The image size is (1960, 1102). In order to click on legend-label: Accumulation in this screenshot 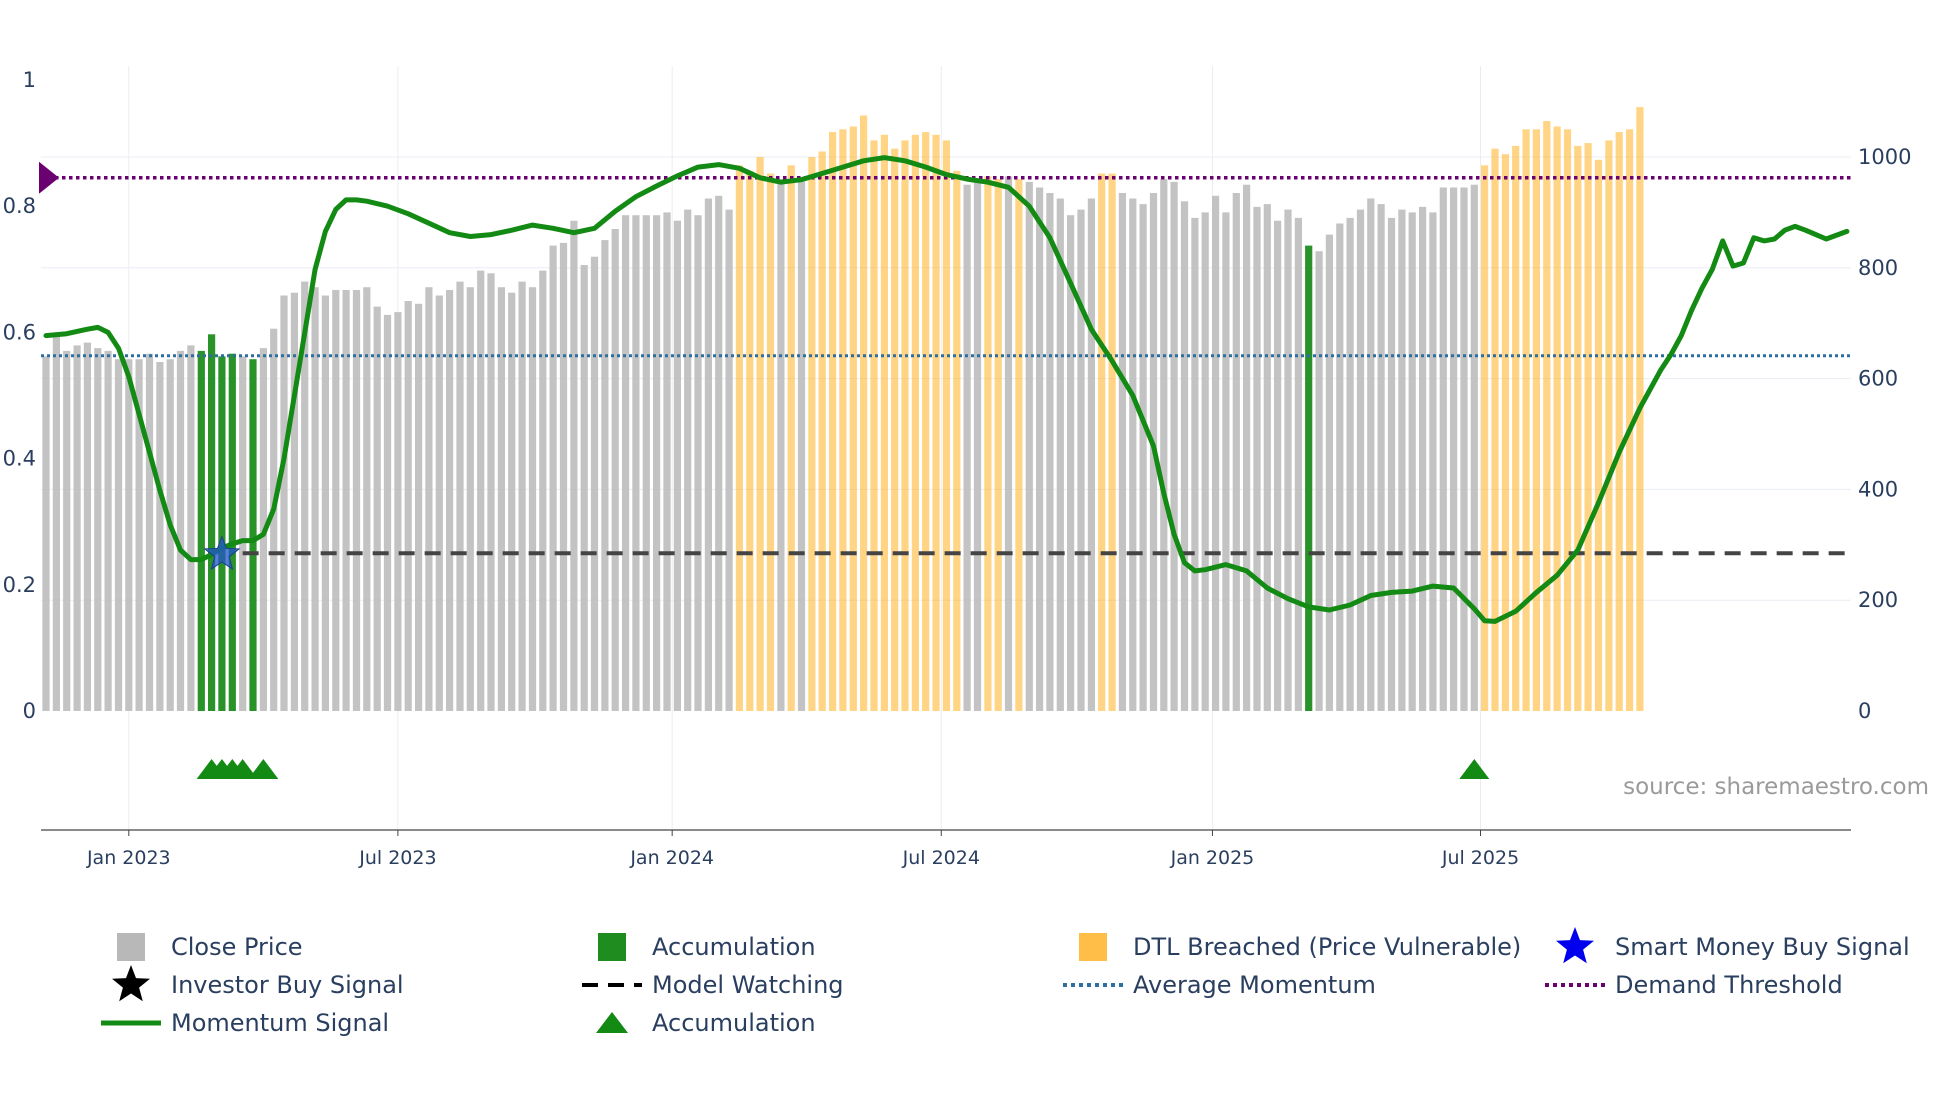, I will do `click(734, 1023)`.